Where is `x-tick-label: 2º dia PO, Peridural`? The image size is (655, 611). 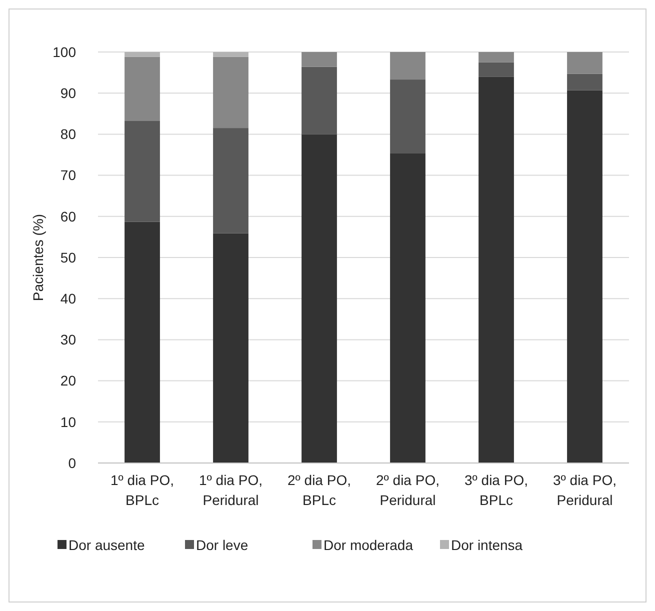 x-tick-label: 2º dia PO, Peridural is located at coordinates (408, 490).